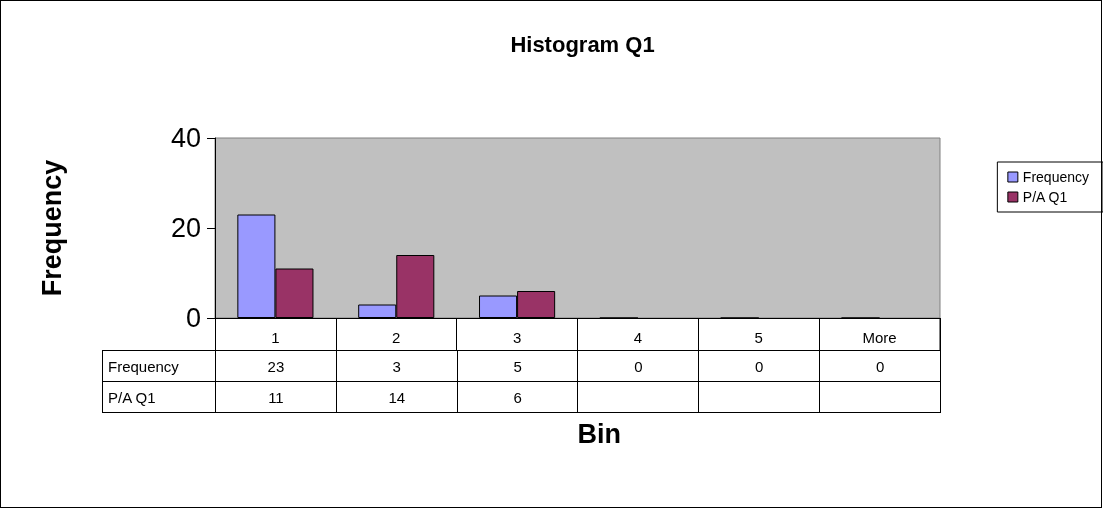 This screenshot has width=1103, height=509. I want to click on legend-label: Frequency, so click(1056, 177).